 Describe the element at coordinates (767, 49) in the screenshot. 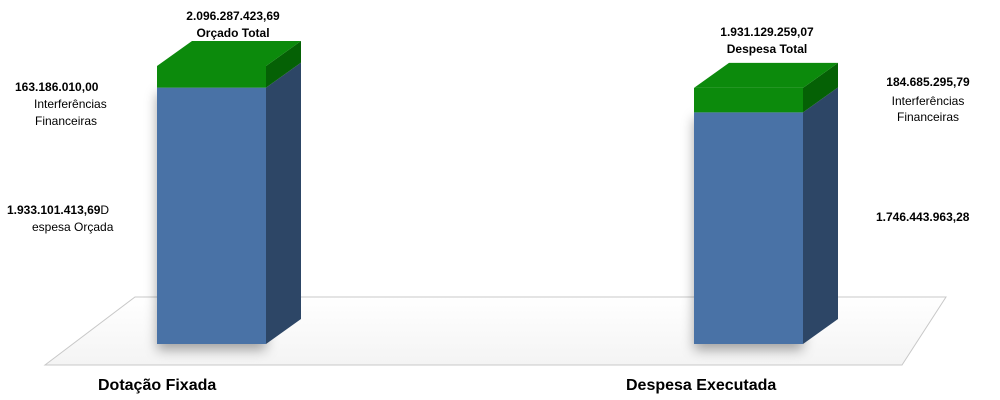

I see `bar2-total-label: Despesa Total` at that location.